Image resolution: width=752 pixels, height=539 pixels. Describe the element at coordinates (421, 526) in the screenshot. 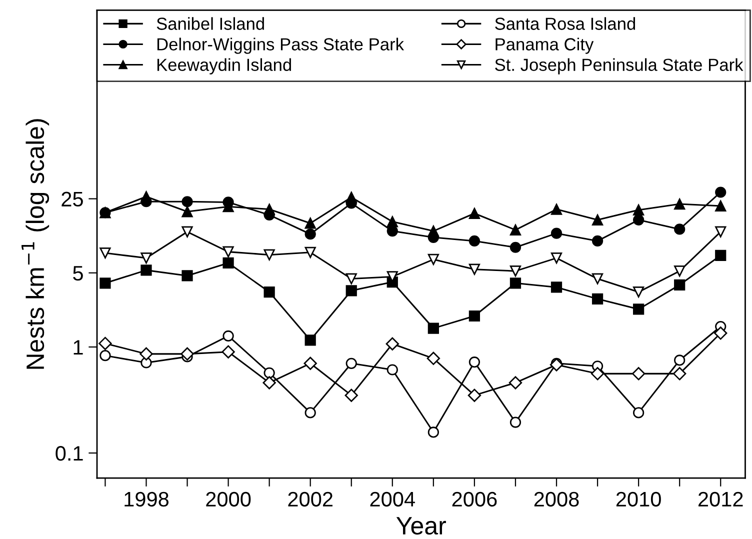

I see `x-axis-title: Year` at that location.